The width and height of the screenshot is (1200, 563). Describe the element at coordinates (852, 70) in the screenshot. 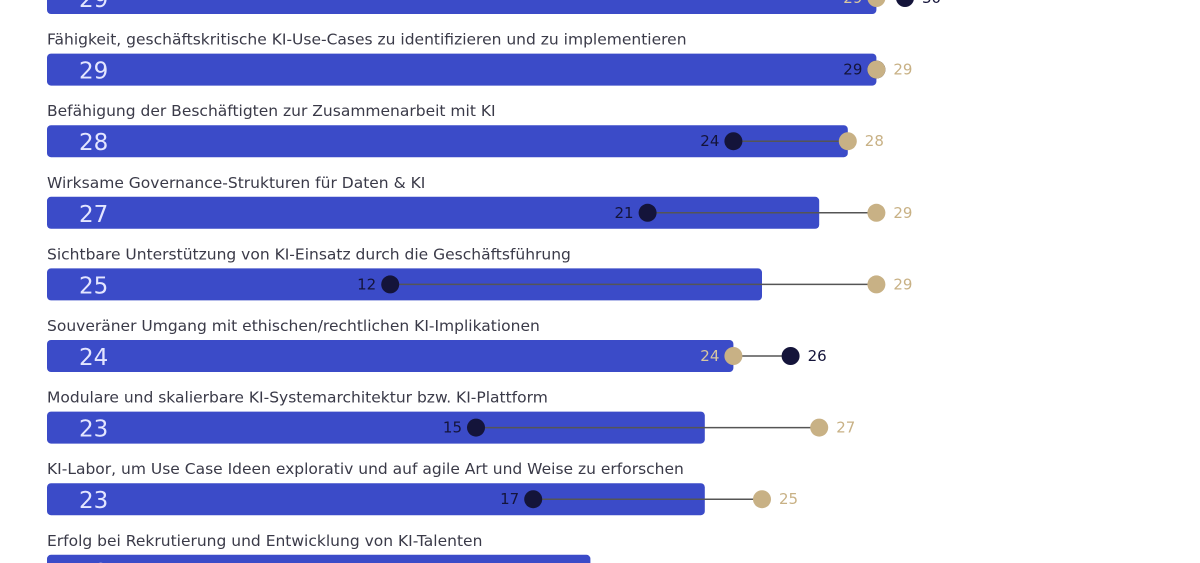

I see `dark-value-label: 29` at that location.